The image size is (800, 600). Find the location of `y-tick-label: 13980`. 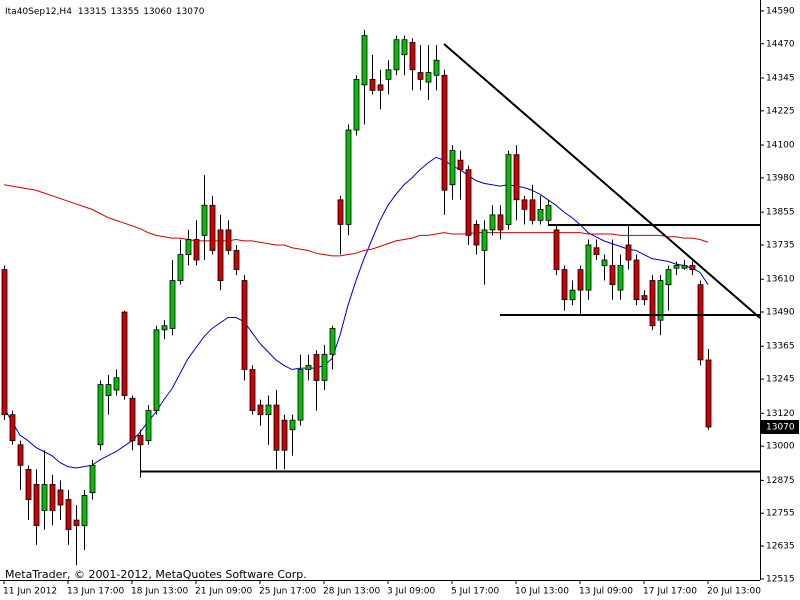

y-tick-label: 13980 is located at coordinates (780, 178).